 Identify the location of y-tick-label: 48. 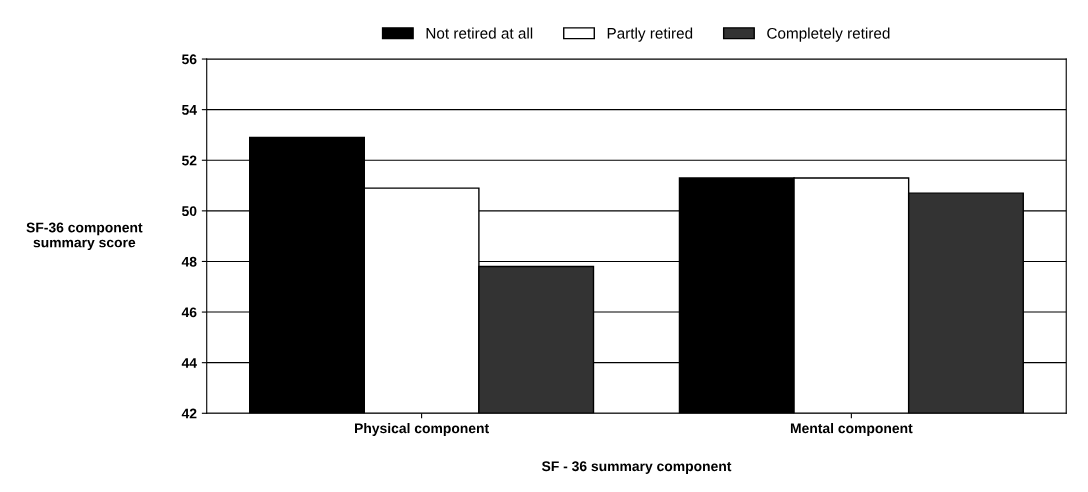
(189, 261).